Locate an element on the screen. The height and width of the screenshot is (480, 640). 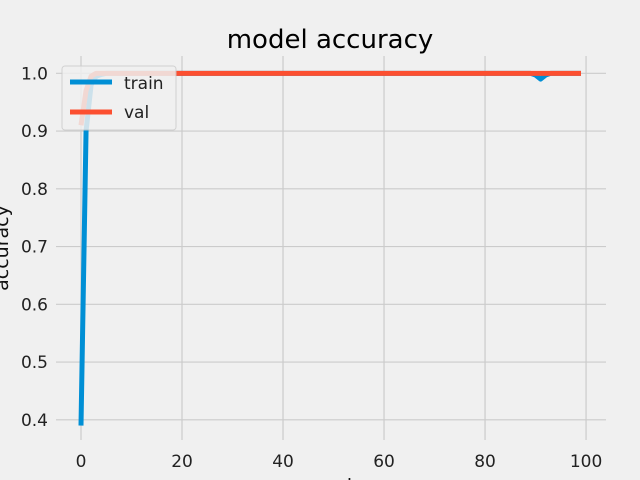
y-axis-label: accuracy is located at coordinates (6, 248).